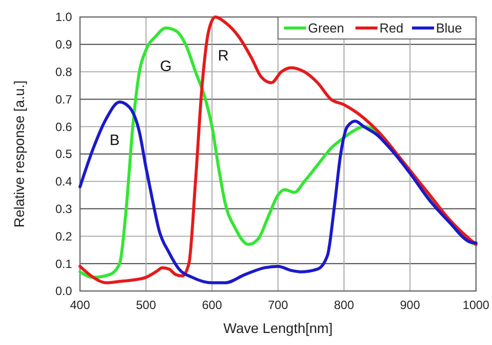 The width and height of the screenshot is (492, 345). What do you see at coordinates (63, 17) in the screenshot?
I see `y-tick-label: 1.0` at bounding box center [63, 17].